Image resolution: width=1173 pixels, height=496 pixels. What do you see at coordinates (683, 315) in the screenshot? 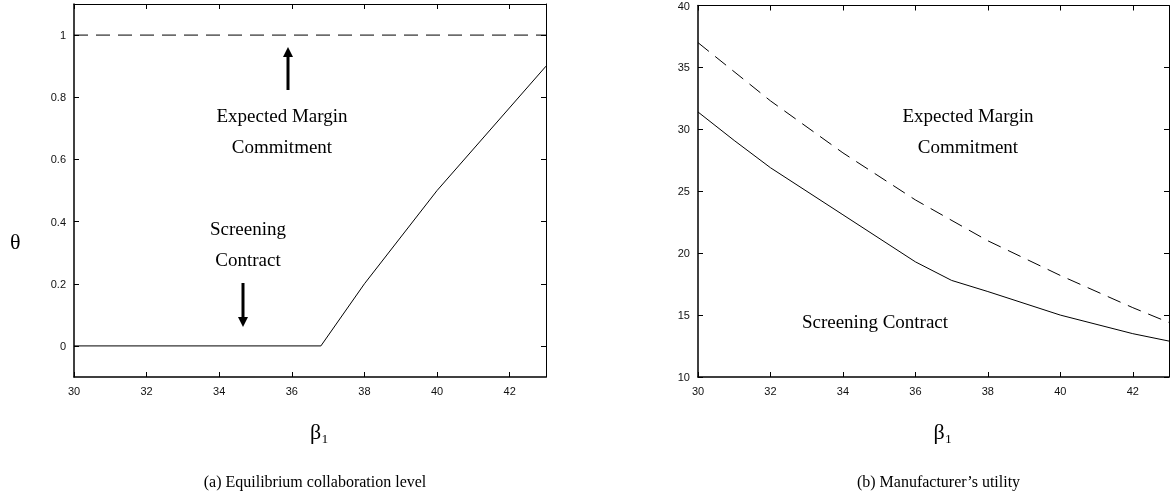
I see `y-tick-label: 15` at bounding box center [683, 315].